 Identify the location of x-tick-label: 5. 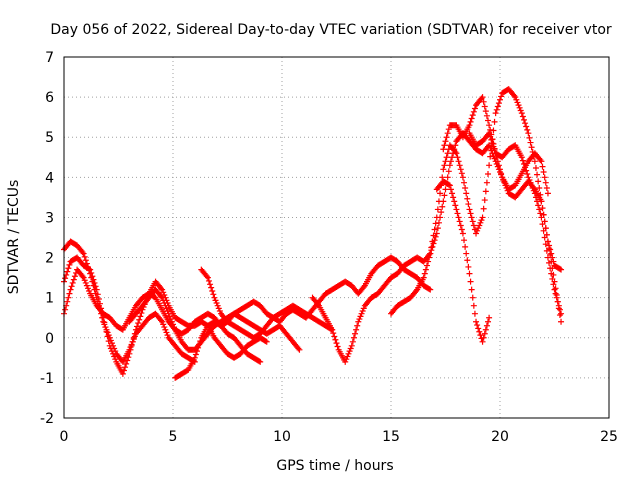
(173, 437).